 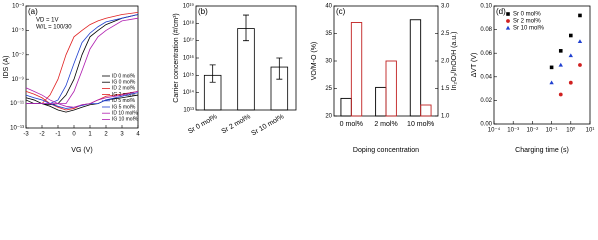 I want to click on y-tick-label: 10⁻⁷, so click(x=18, y=54).